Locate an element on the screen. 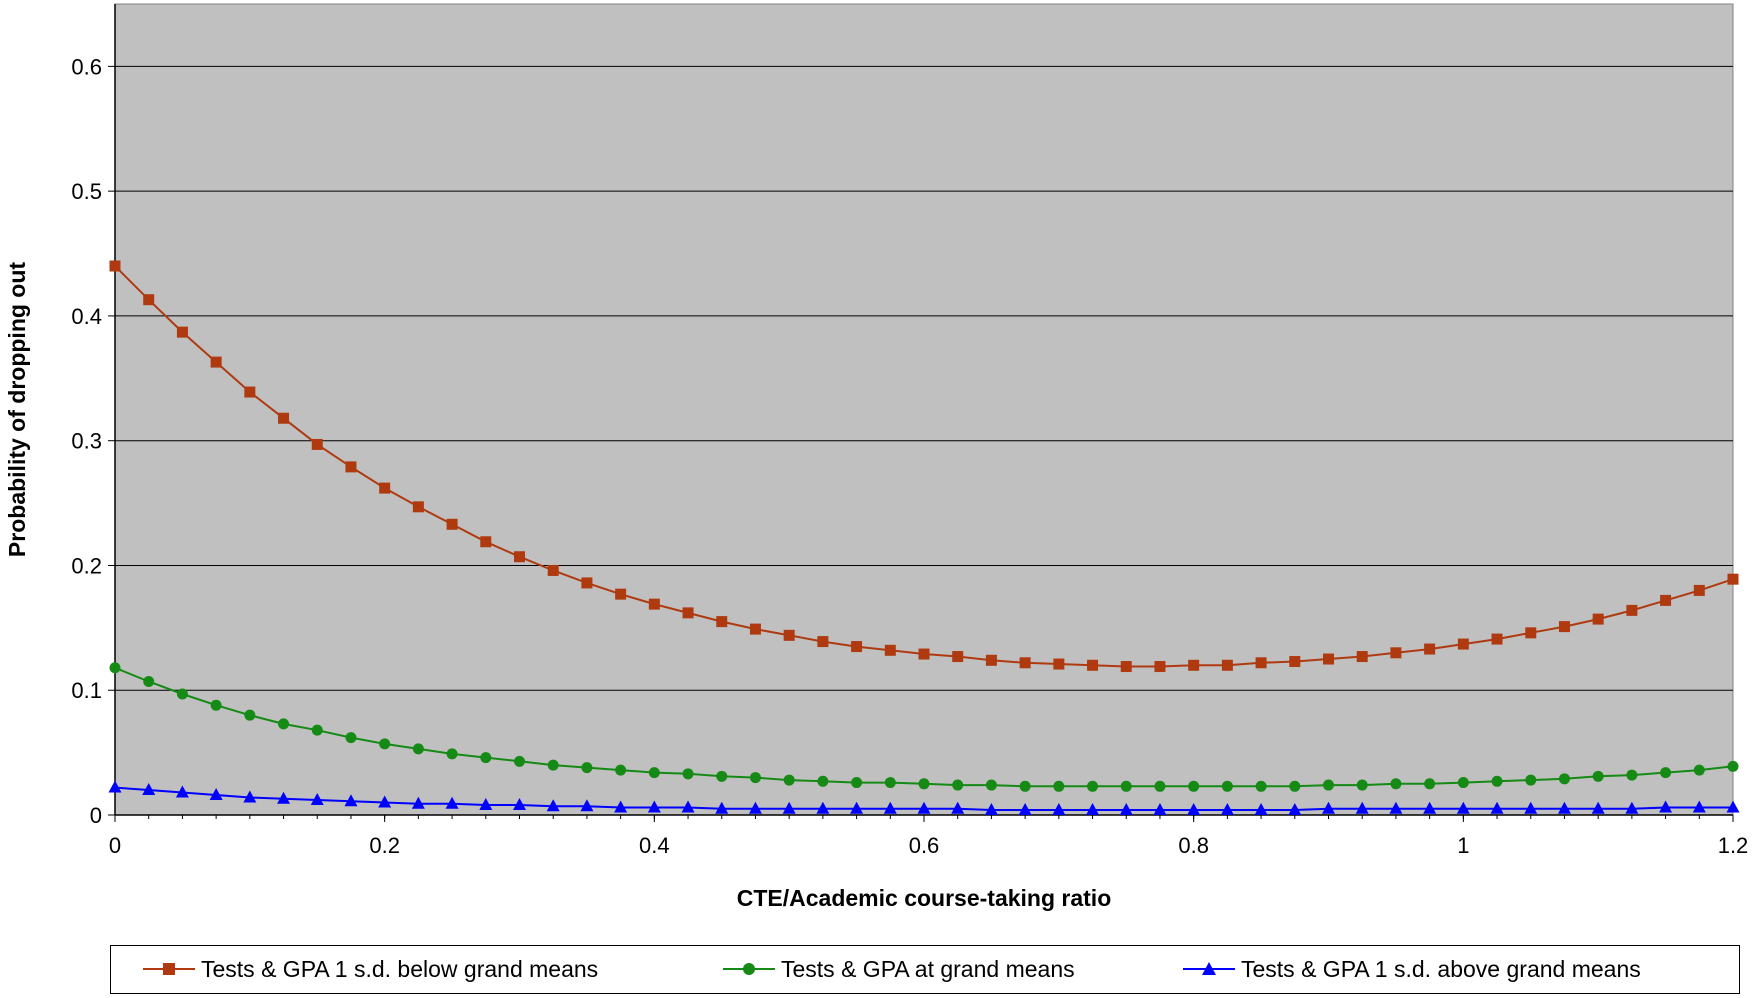  legend-item-above: Tests & GPA 1 s.d. above grand means is located at coordinates (1412, 969).